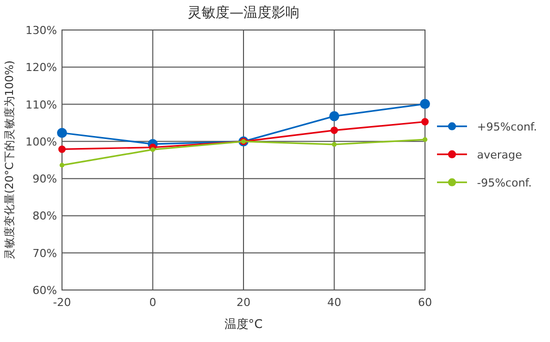 The image size is (550, 342). I want to click on legend-label: average, so click(499, 155).